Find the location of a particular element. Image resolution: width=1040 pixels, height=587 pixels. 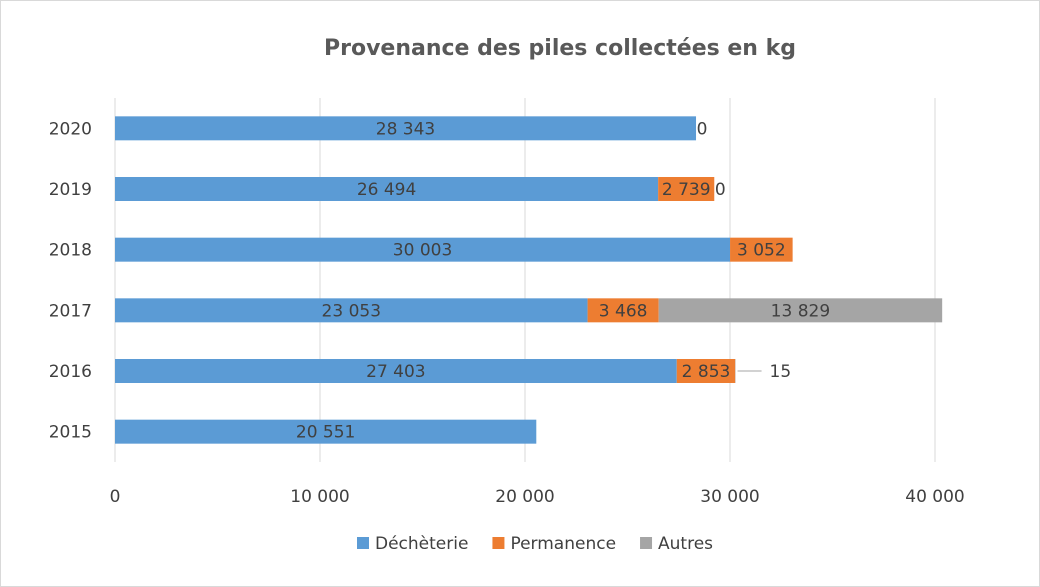

y-tick-label: 2018 is located at coordinates (70, 251).